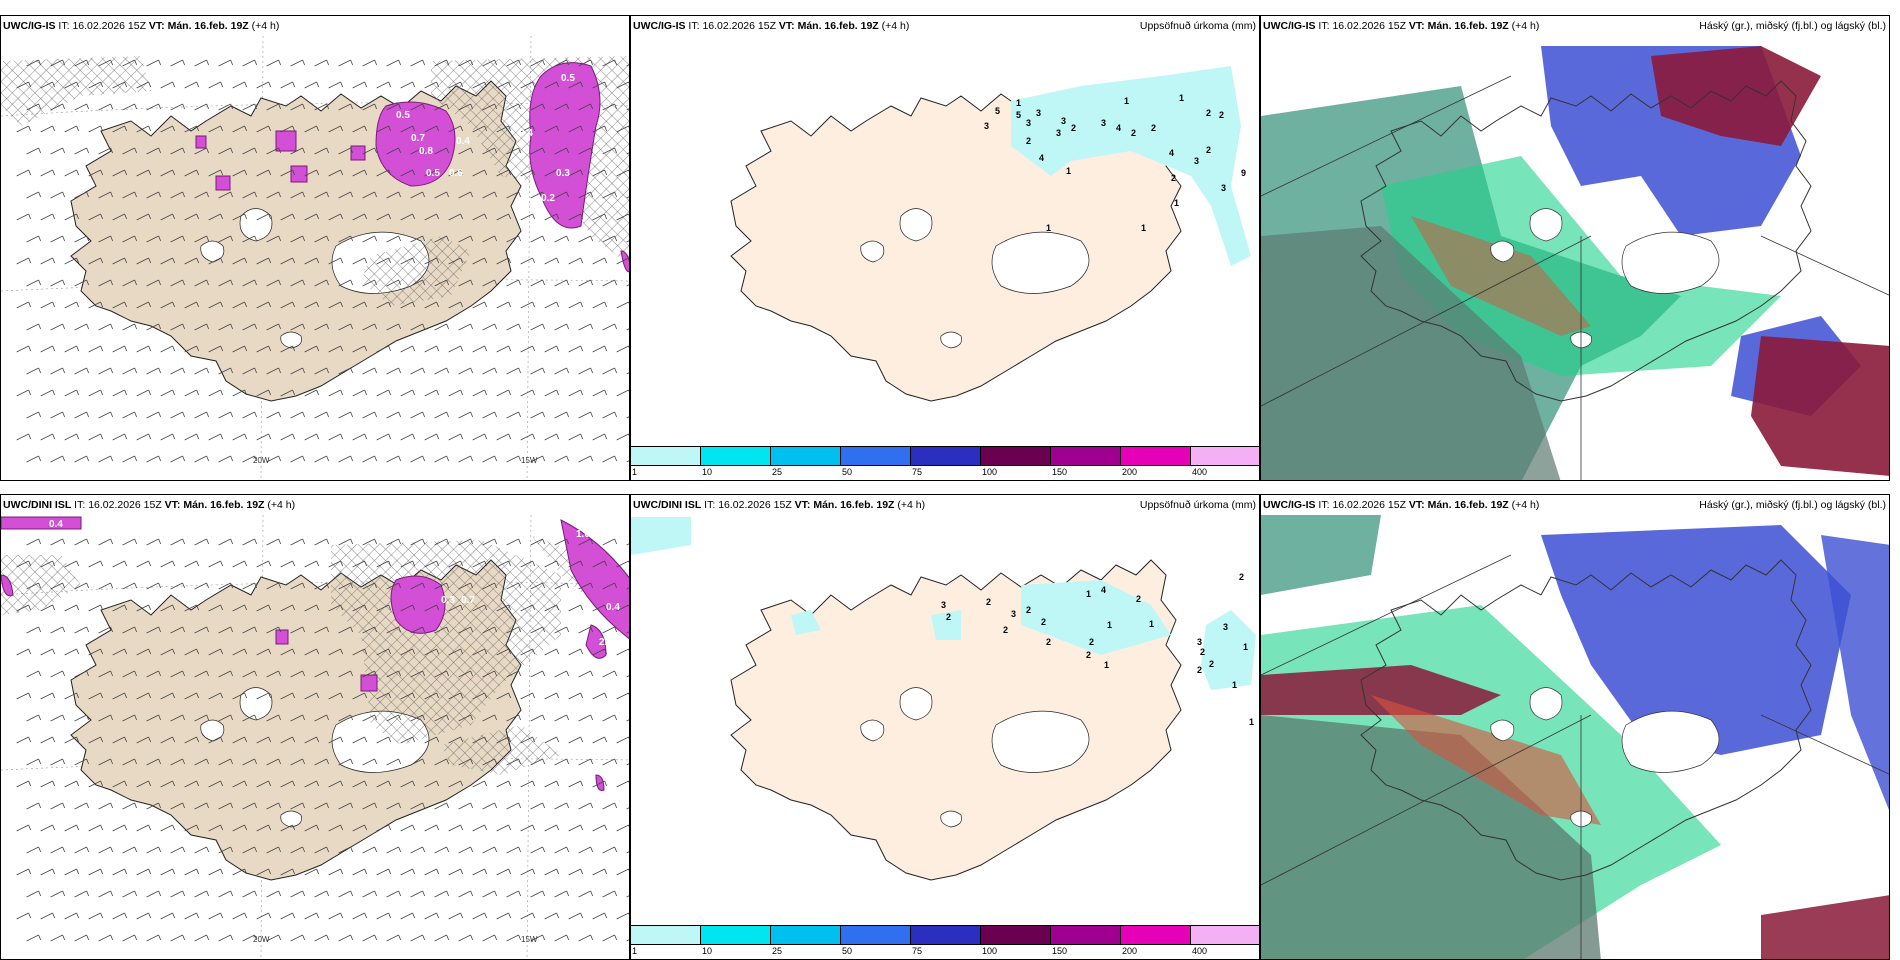  What do you see at coordinates (416, 271) in the screenshot?
I see `hatched-cloud-area` at bounding box center [416, 271].